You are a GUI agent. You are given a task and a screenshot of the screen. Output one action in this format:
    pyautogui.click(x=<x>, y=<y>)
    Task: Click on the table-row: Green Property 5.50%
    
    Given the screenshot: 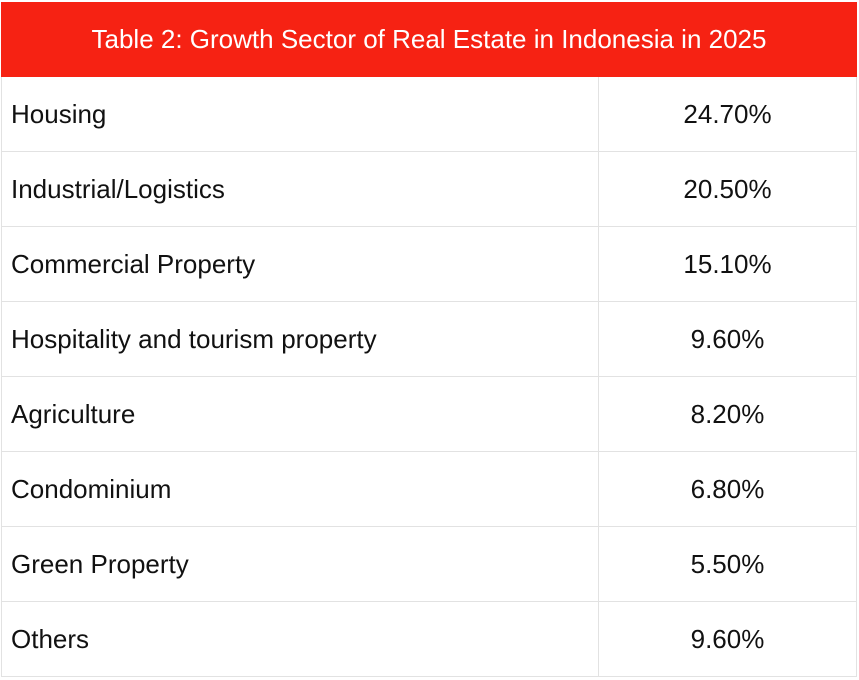 What is the action you would take?
    pyautogui.click(x=429, y=564)
    